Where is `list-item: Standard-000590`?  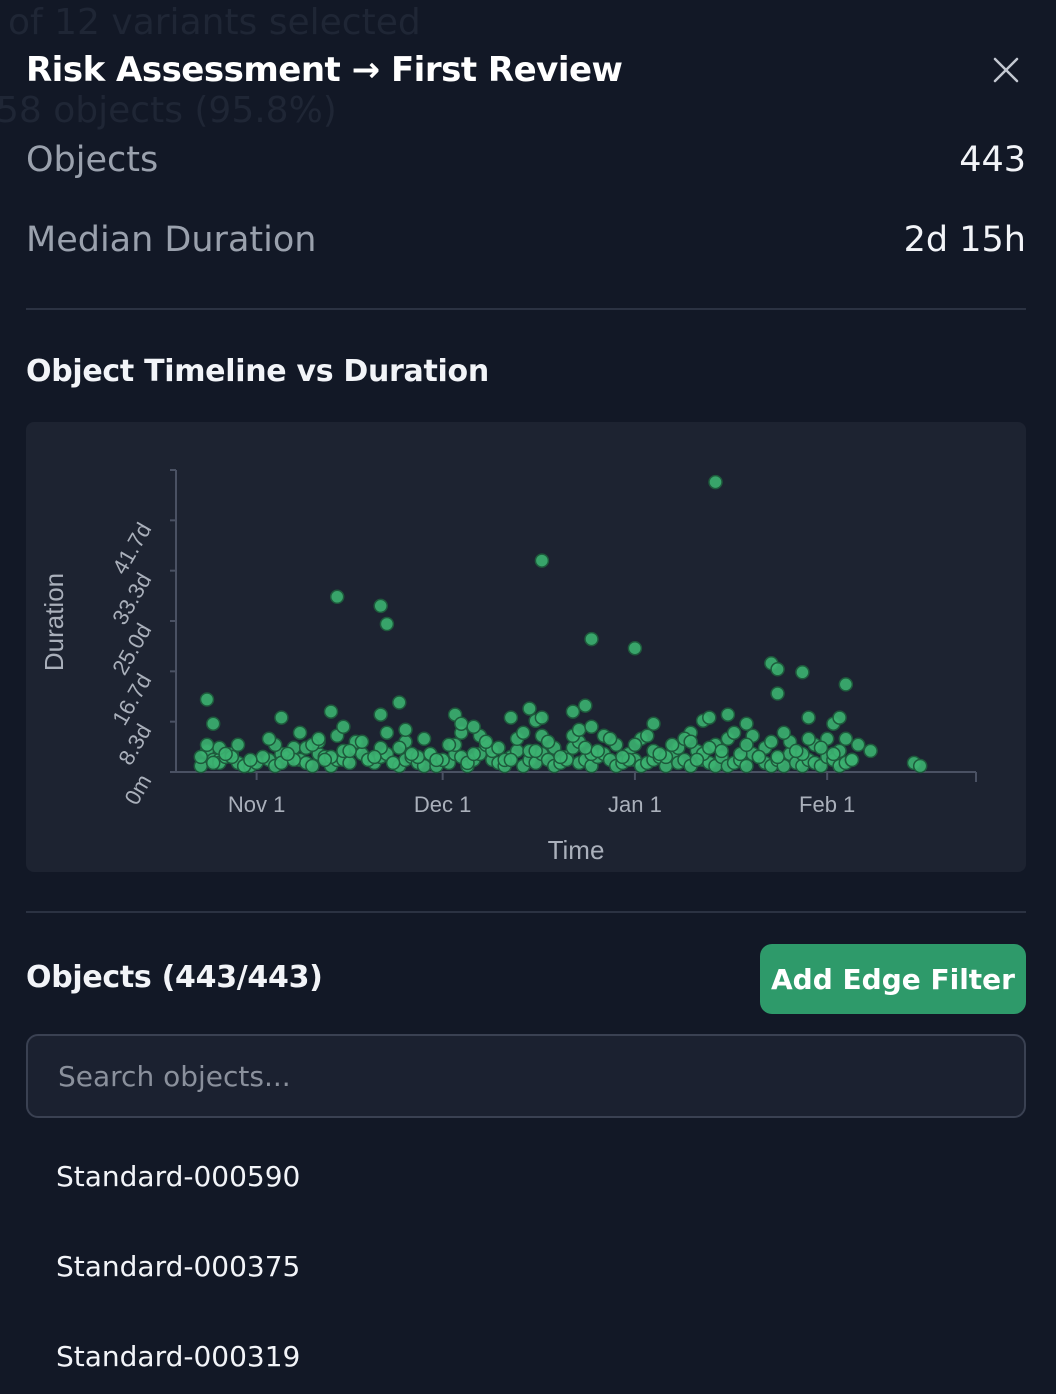
list-item: Standard-000590 is located at coordinates (178, 1176).